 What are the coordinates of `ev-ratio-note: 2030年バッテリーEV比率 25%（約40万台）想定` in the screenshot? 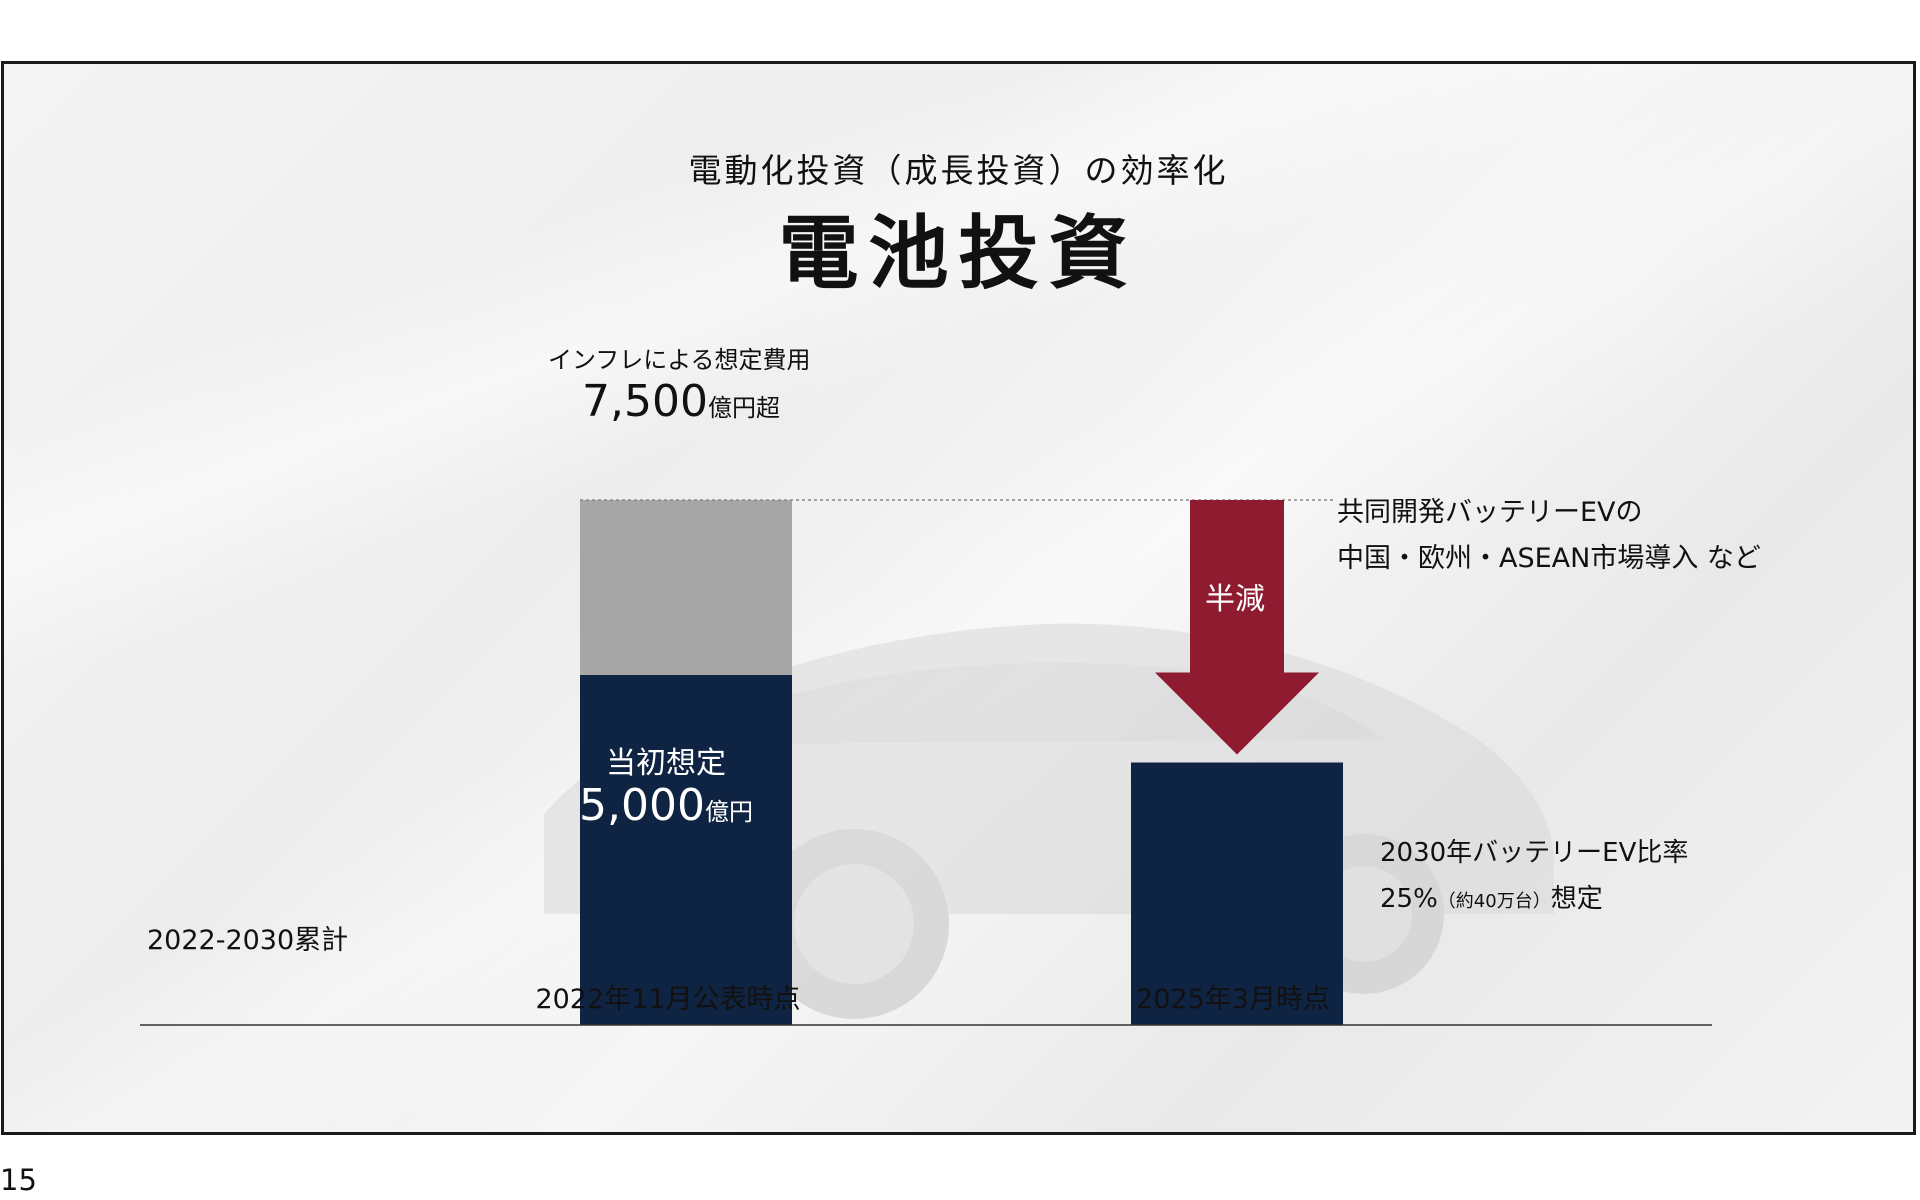 It's located at (1534, 877).